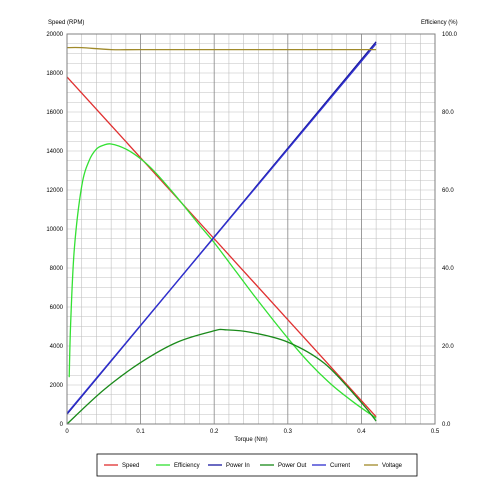 This screenshot has width=500, height=500. What do you see at coordinates (54, 152) in the screenshot?
I see `y-left-tick-label: 14000` at bounding box center [54, 152].